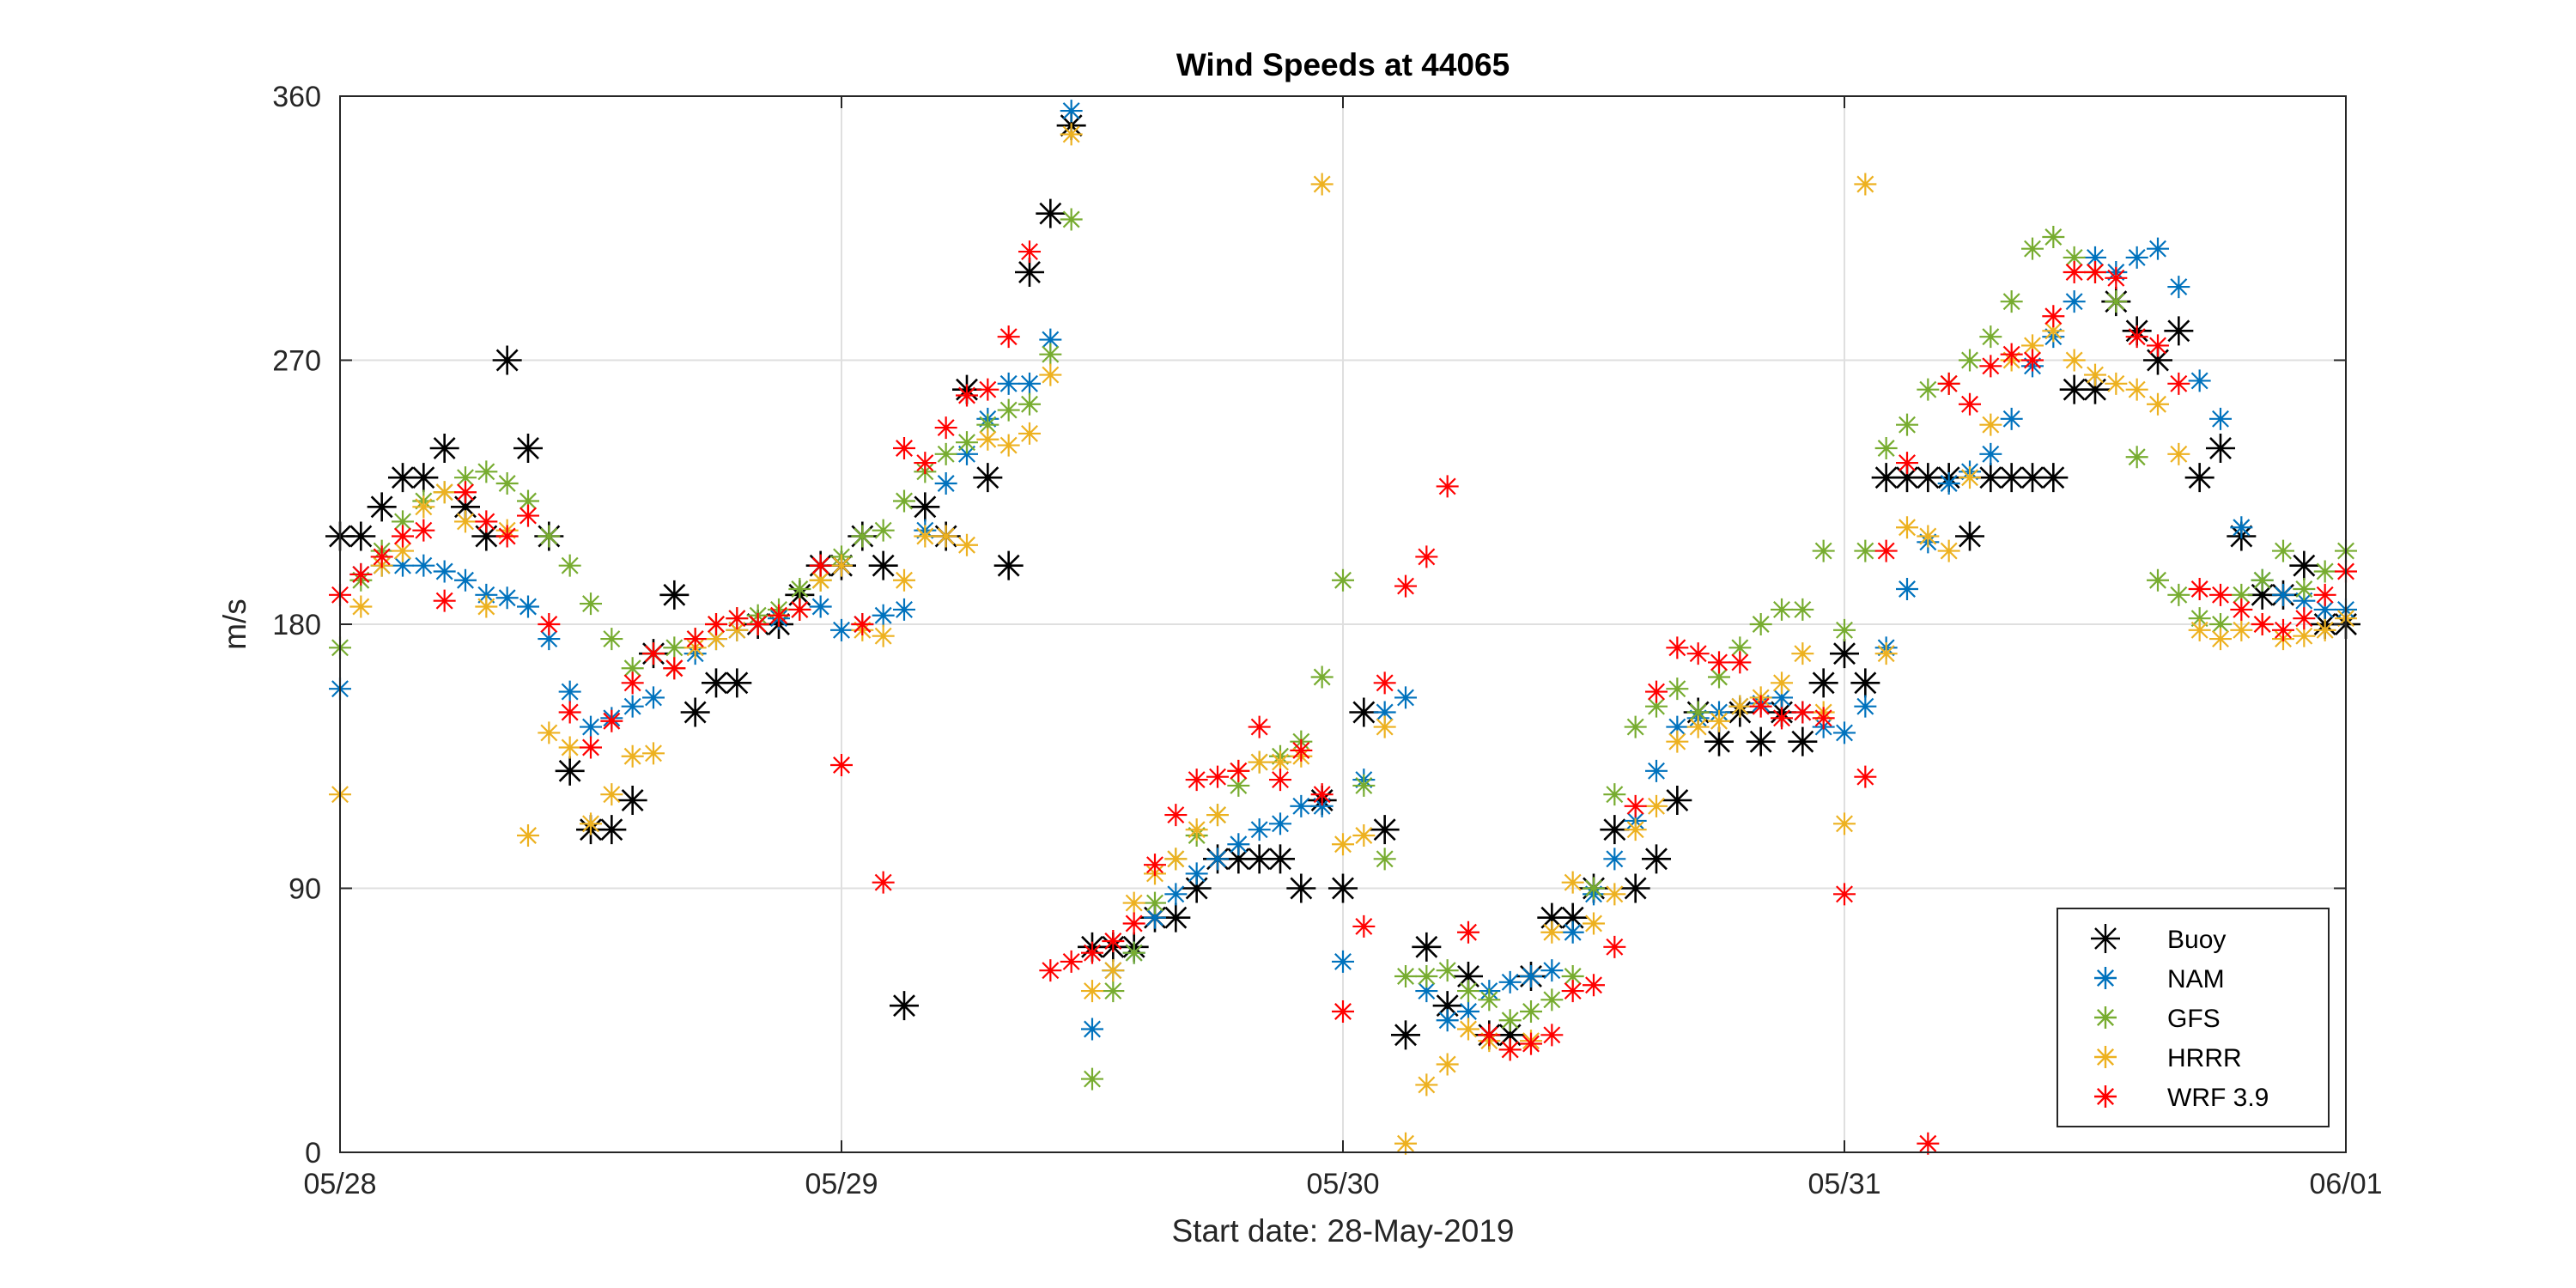 The height and width of the screenshot is (1288, 2576). What do you see at coordinates (1342, 1184) in the screenshot?
I see `x-tick-label: 05/30` at bounding box center [1342, 1184].